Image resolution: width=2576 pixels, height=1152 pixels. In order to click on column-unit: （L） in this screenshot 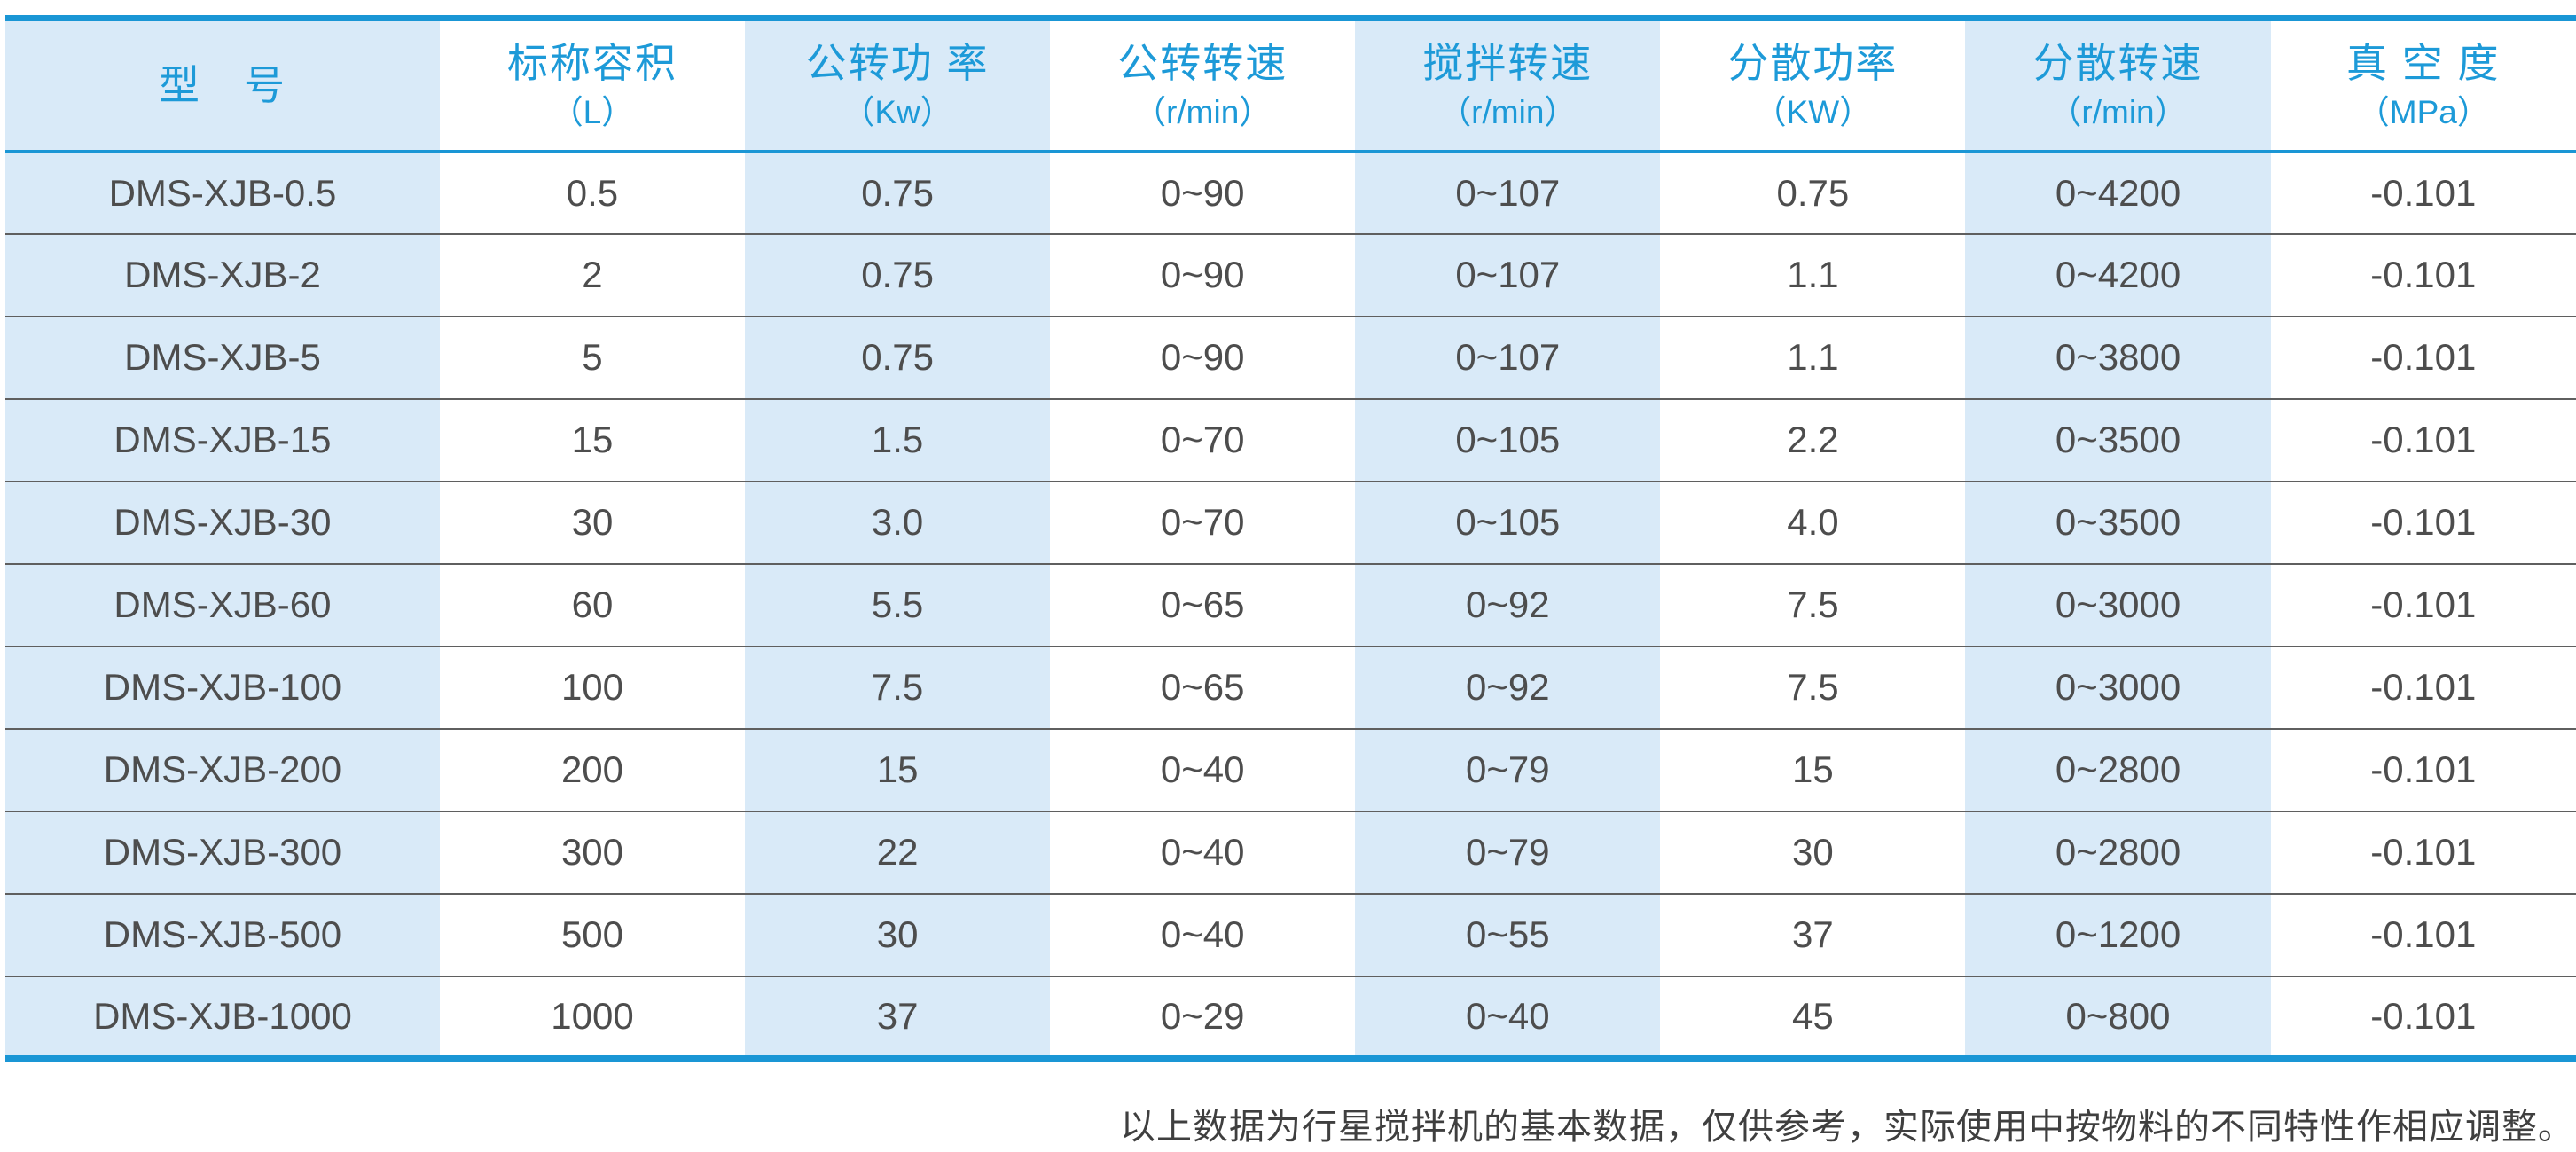, I will do `click(592, 112)`.